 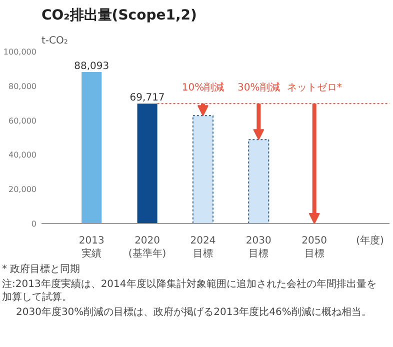 What do you see at coordinates (41, 269) in the screenshot?
I see `text: * 政府目標と同期` at bounding box center [41, 269].